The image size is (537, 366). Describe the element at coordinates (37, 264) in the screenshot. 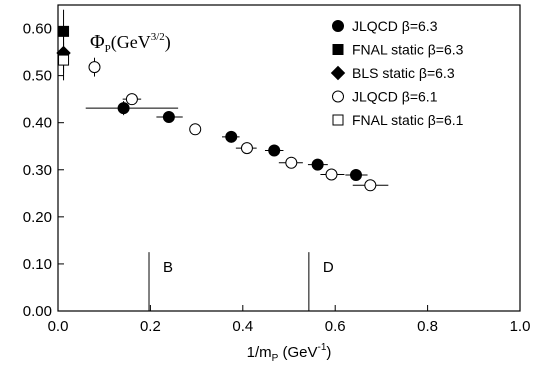

I see `y-tick-label: 0.10` at that location.